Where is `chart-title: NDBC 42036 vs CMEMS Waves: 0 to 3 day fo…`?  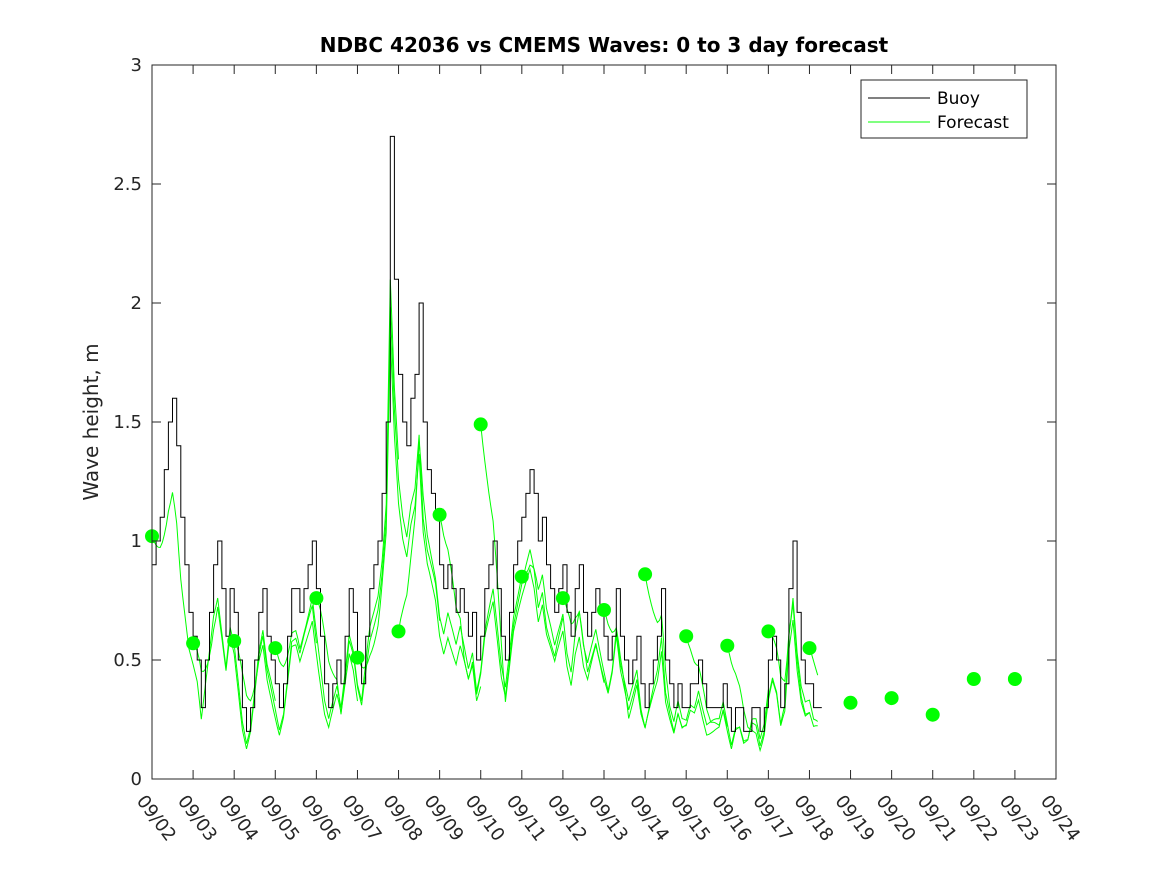 chart-title: NDBC 42036 vs CMEMS Waves: 0 to 3 day fo… is located at coordinates (604, 45).